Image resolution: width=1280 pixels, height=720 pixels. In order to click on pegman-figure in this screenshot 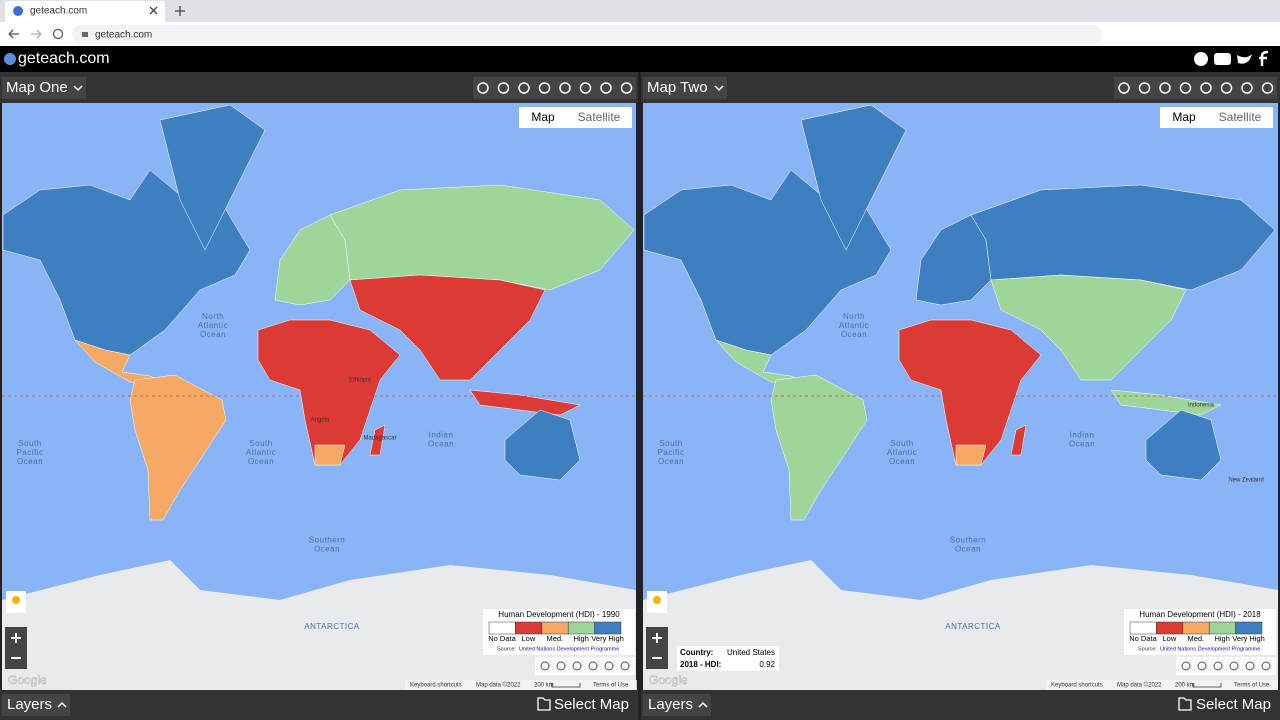, I will do `click(657, 600)`.